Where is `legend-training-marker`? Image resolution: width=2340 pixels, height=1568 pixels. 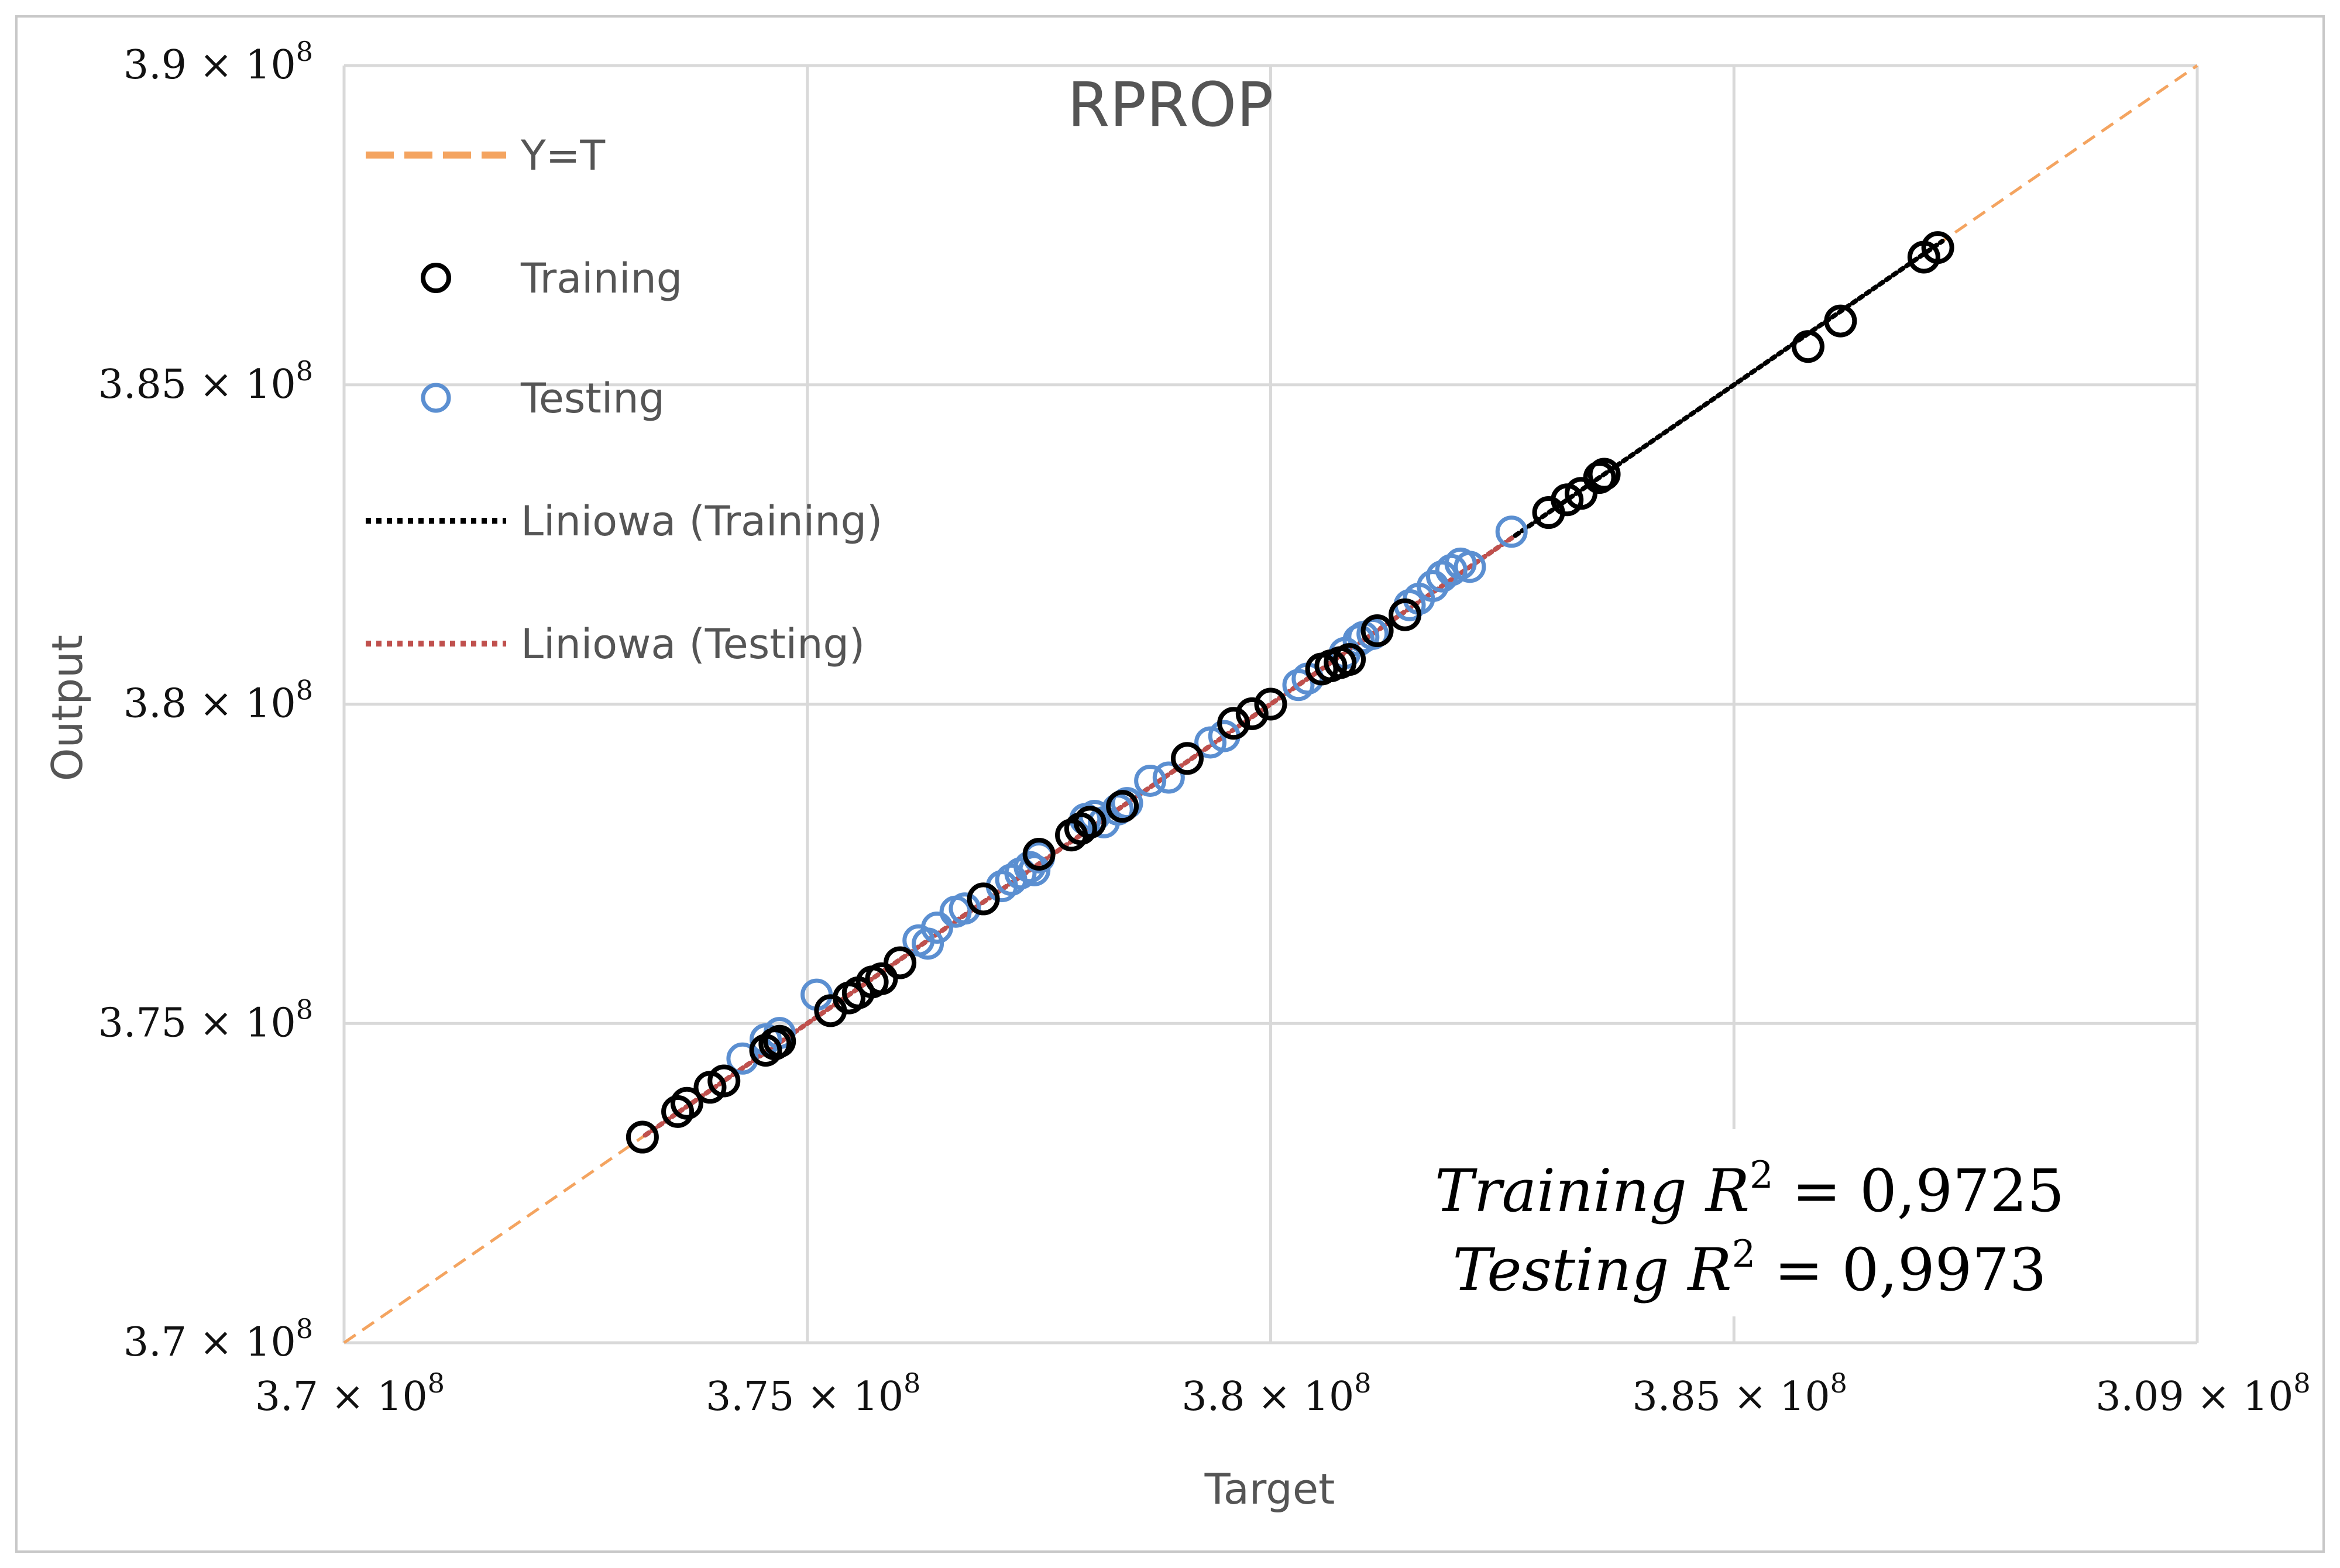 legend-training-marker is located at coordinates (436, 278).